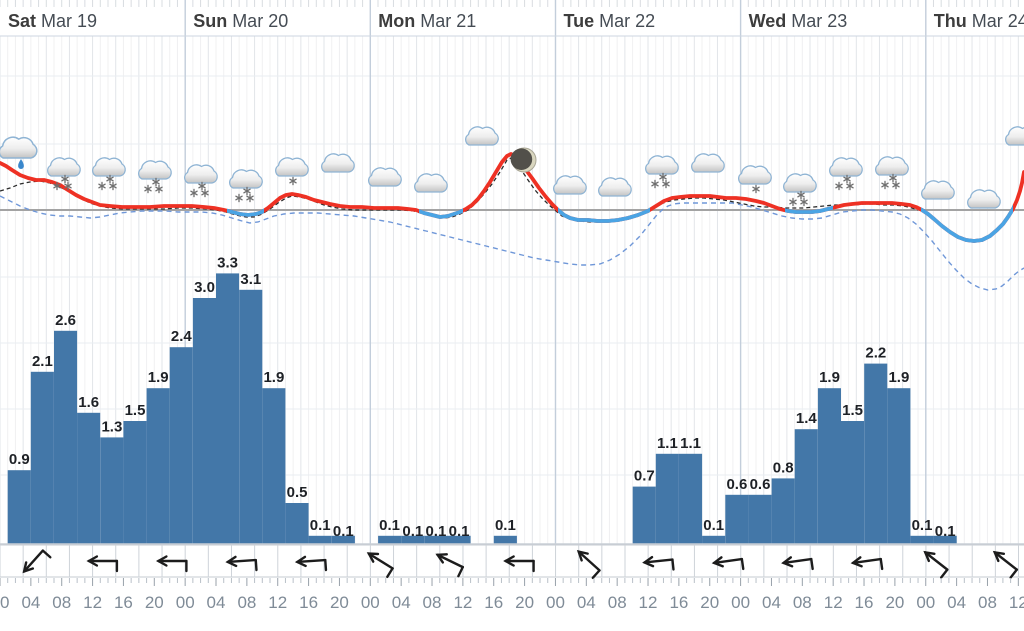  What do you see at coordinates (512, 561) in the screenshot?
I see `wind-layer` at bounding box center [512, 561].